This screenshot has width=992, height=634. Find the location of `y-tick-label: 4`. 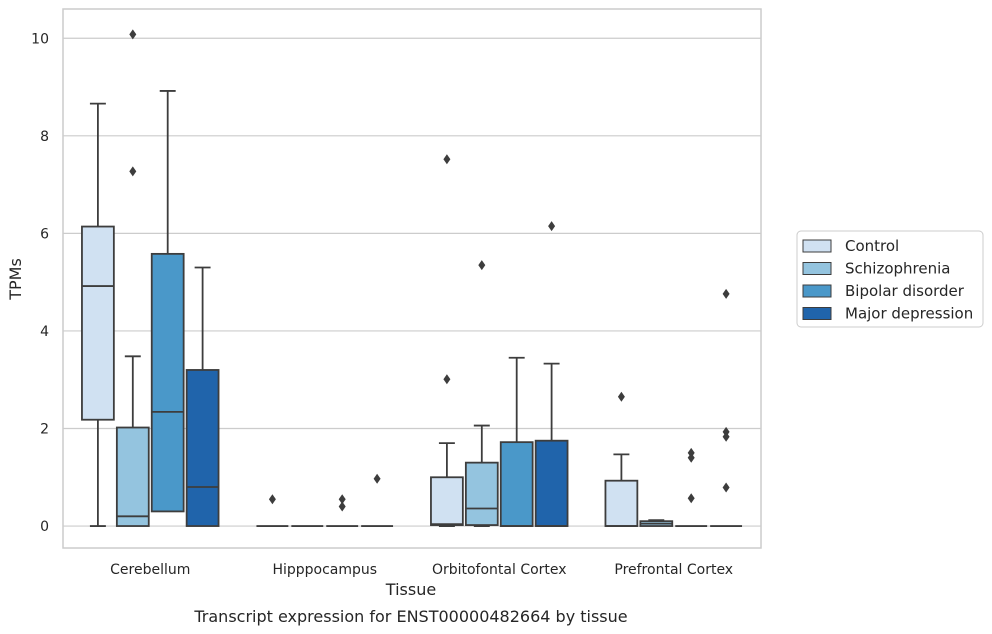

y-tick-label: 4 is located at coordinates (44, 332).